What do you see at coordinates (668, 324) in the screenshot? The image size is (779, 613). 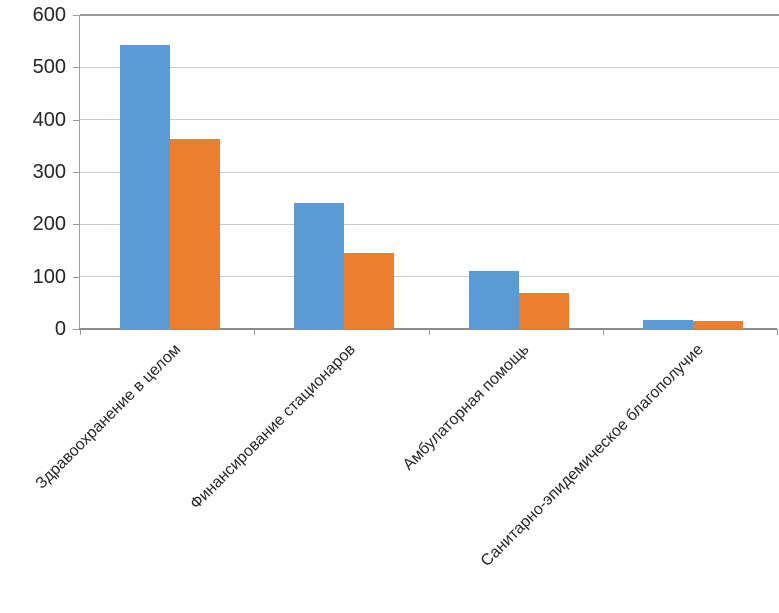 I see `bar-series1-category4` at bounding box center [668, 324].